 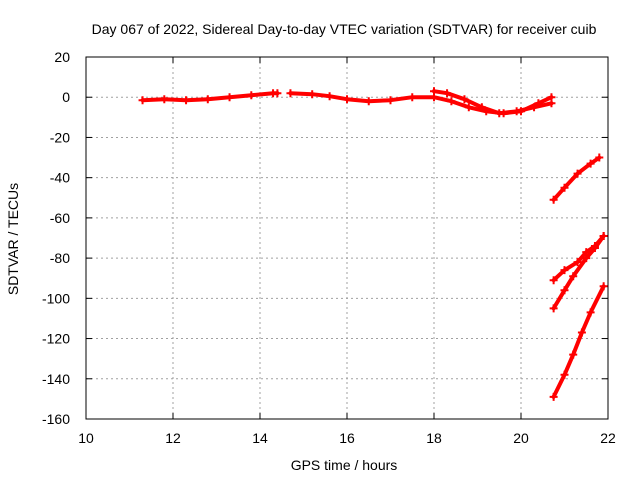 What do you see at coordinates (13, 239) in the screenshot?
I see `y-axis-label: SDTVAR / TECUs` at bounding box center [13, 239].